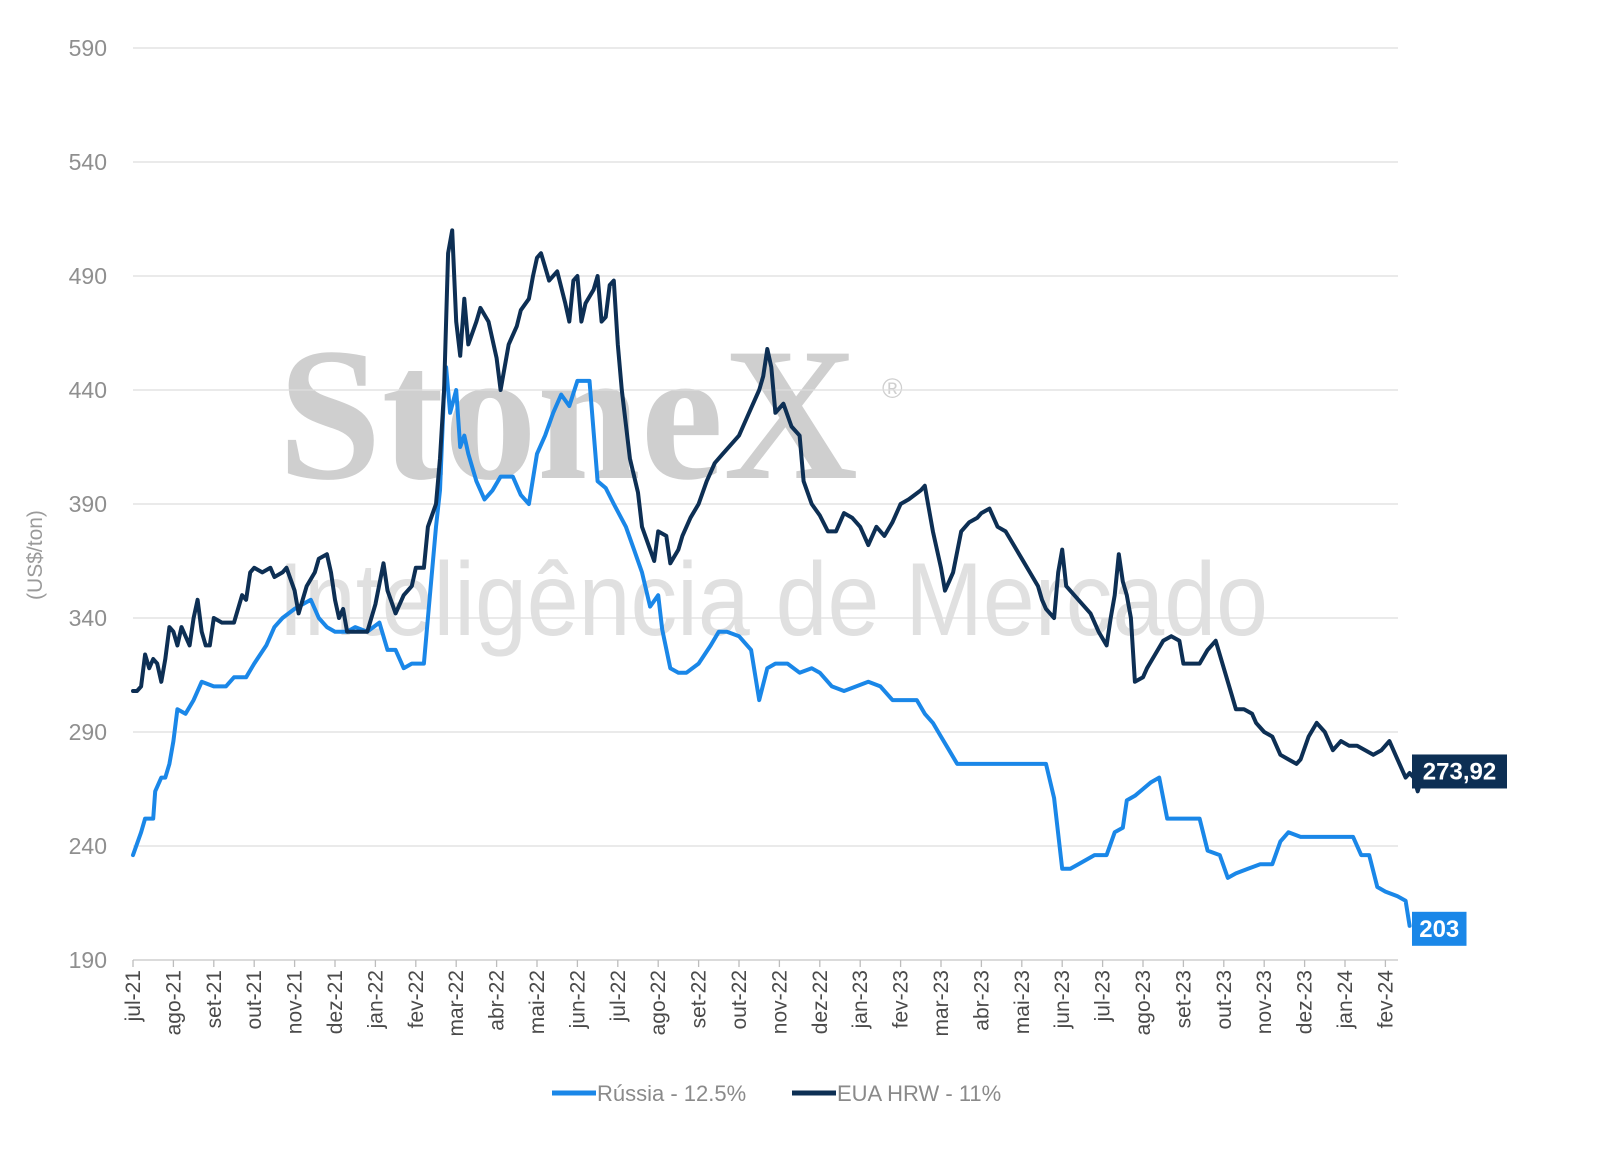  I want to click on x-tick-label: dez-21, so click(335, 1002).